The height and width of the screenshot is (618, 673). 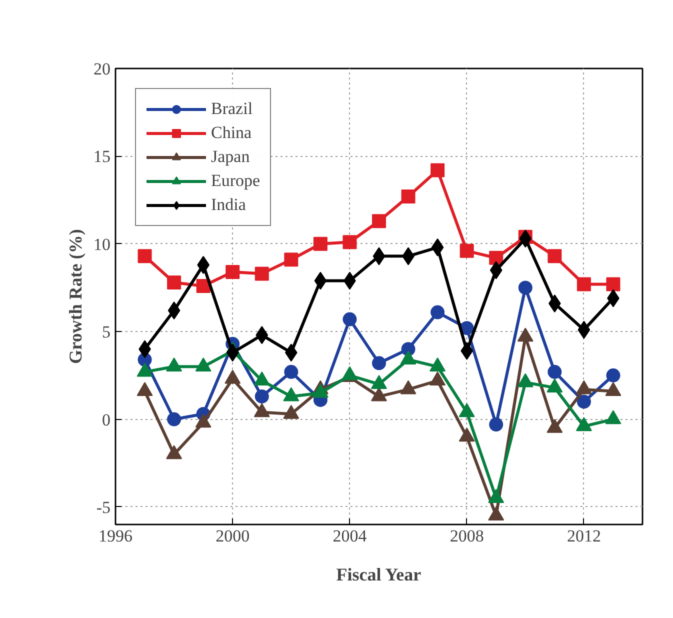 I want to click on legend-label: Brazil, so click(x=232, y=109).